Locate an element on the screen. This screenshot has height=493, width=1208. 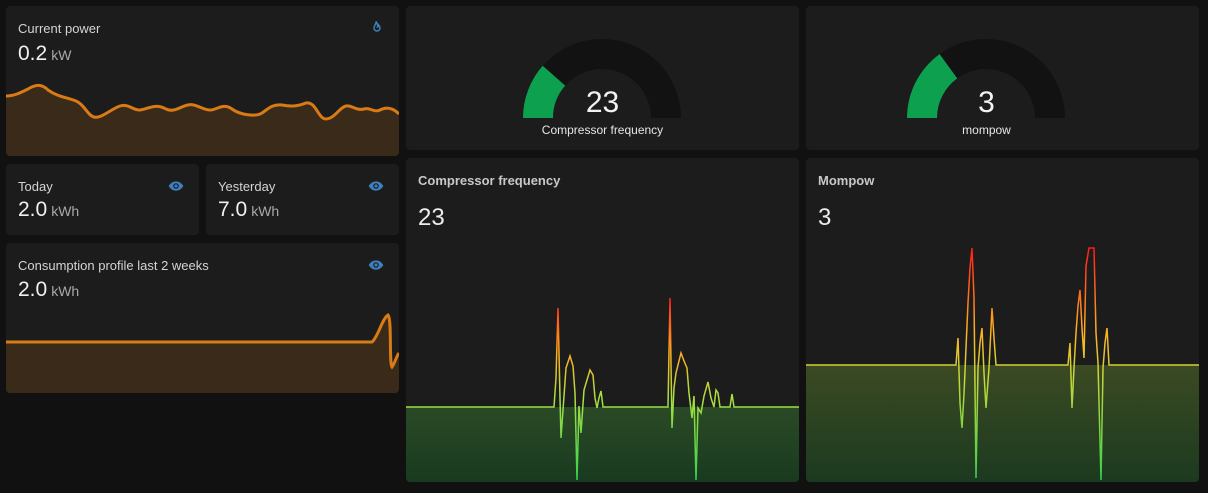
compressor-history-graph is located at coordinates (602, 389).